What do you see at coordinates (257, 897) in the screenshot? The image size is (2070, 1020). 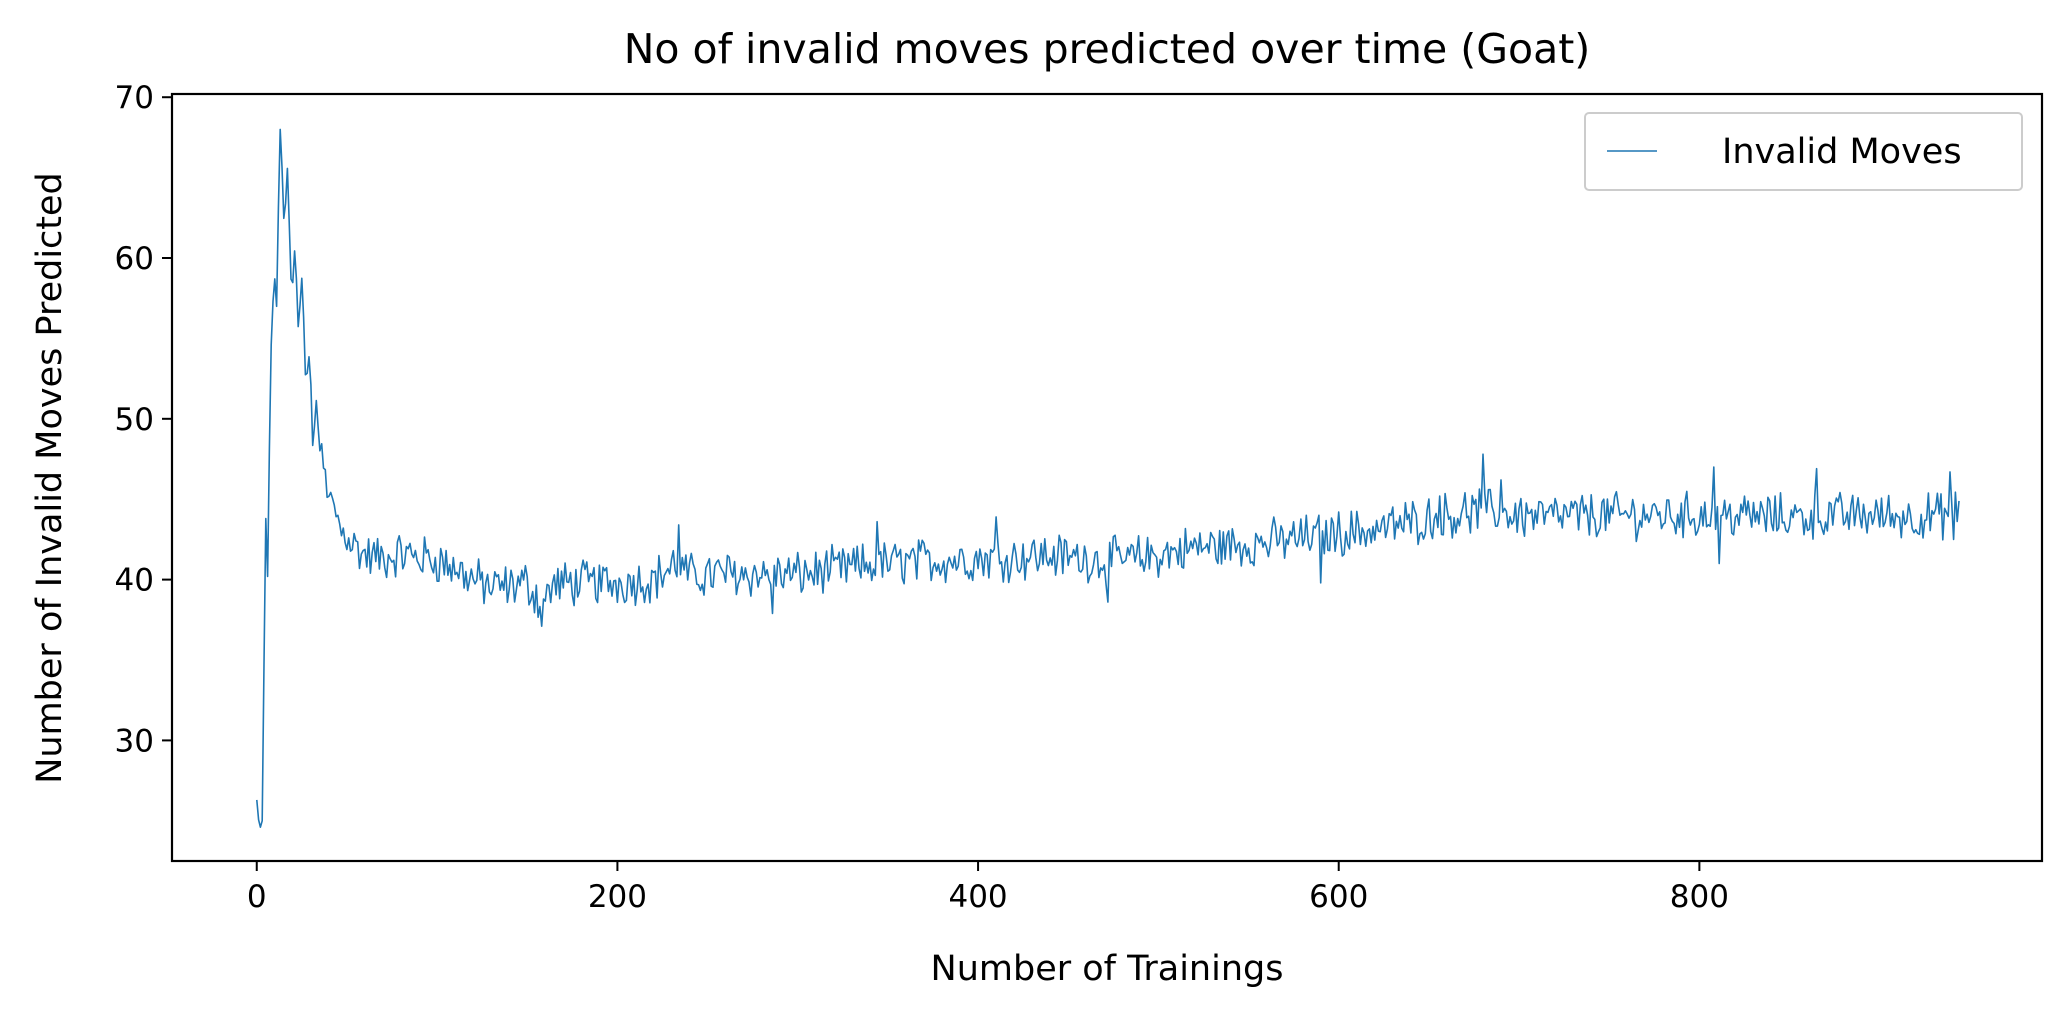 I see `x-tick-label: 0` at bounding box center [257, 897].